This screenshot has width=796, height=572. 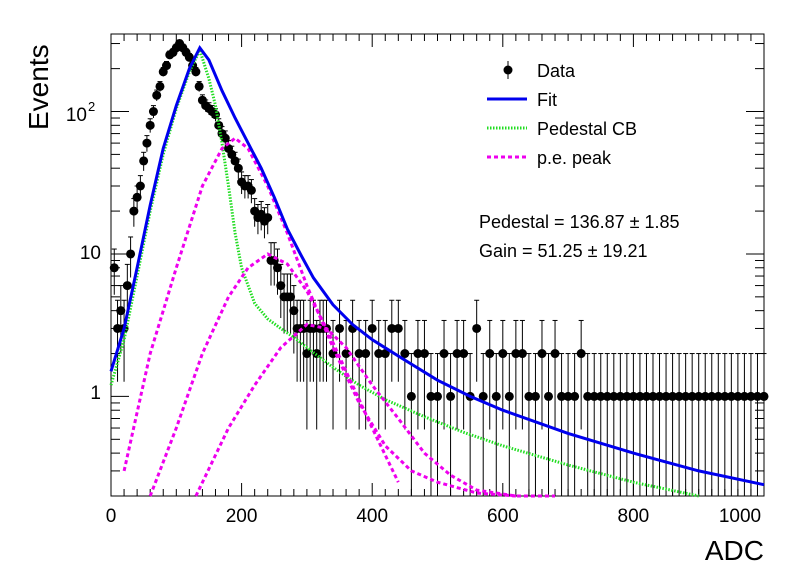 I want to click on x-tick-label: 200, so click(x=242, y=516).